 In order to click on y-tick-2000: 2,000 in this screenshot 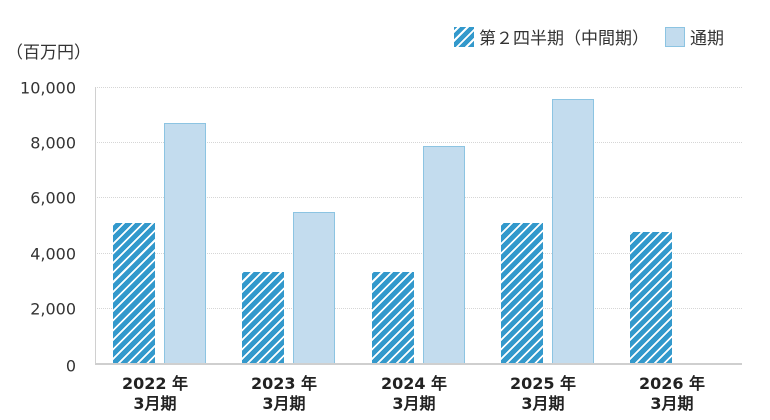, I will do `click(53, 309)`.